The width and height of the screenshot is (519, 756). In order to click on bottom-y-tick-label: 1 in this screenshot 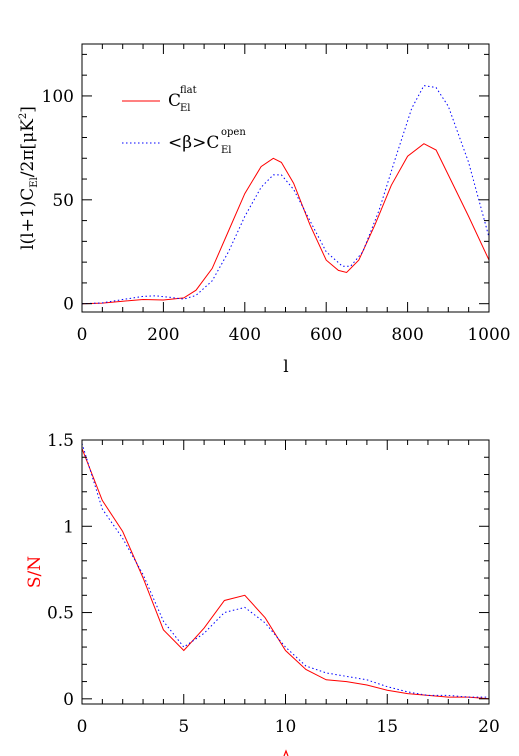, I will do `click(68, 527)`.